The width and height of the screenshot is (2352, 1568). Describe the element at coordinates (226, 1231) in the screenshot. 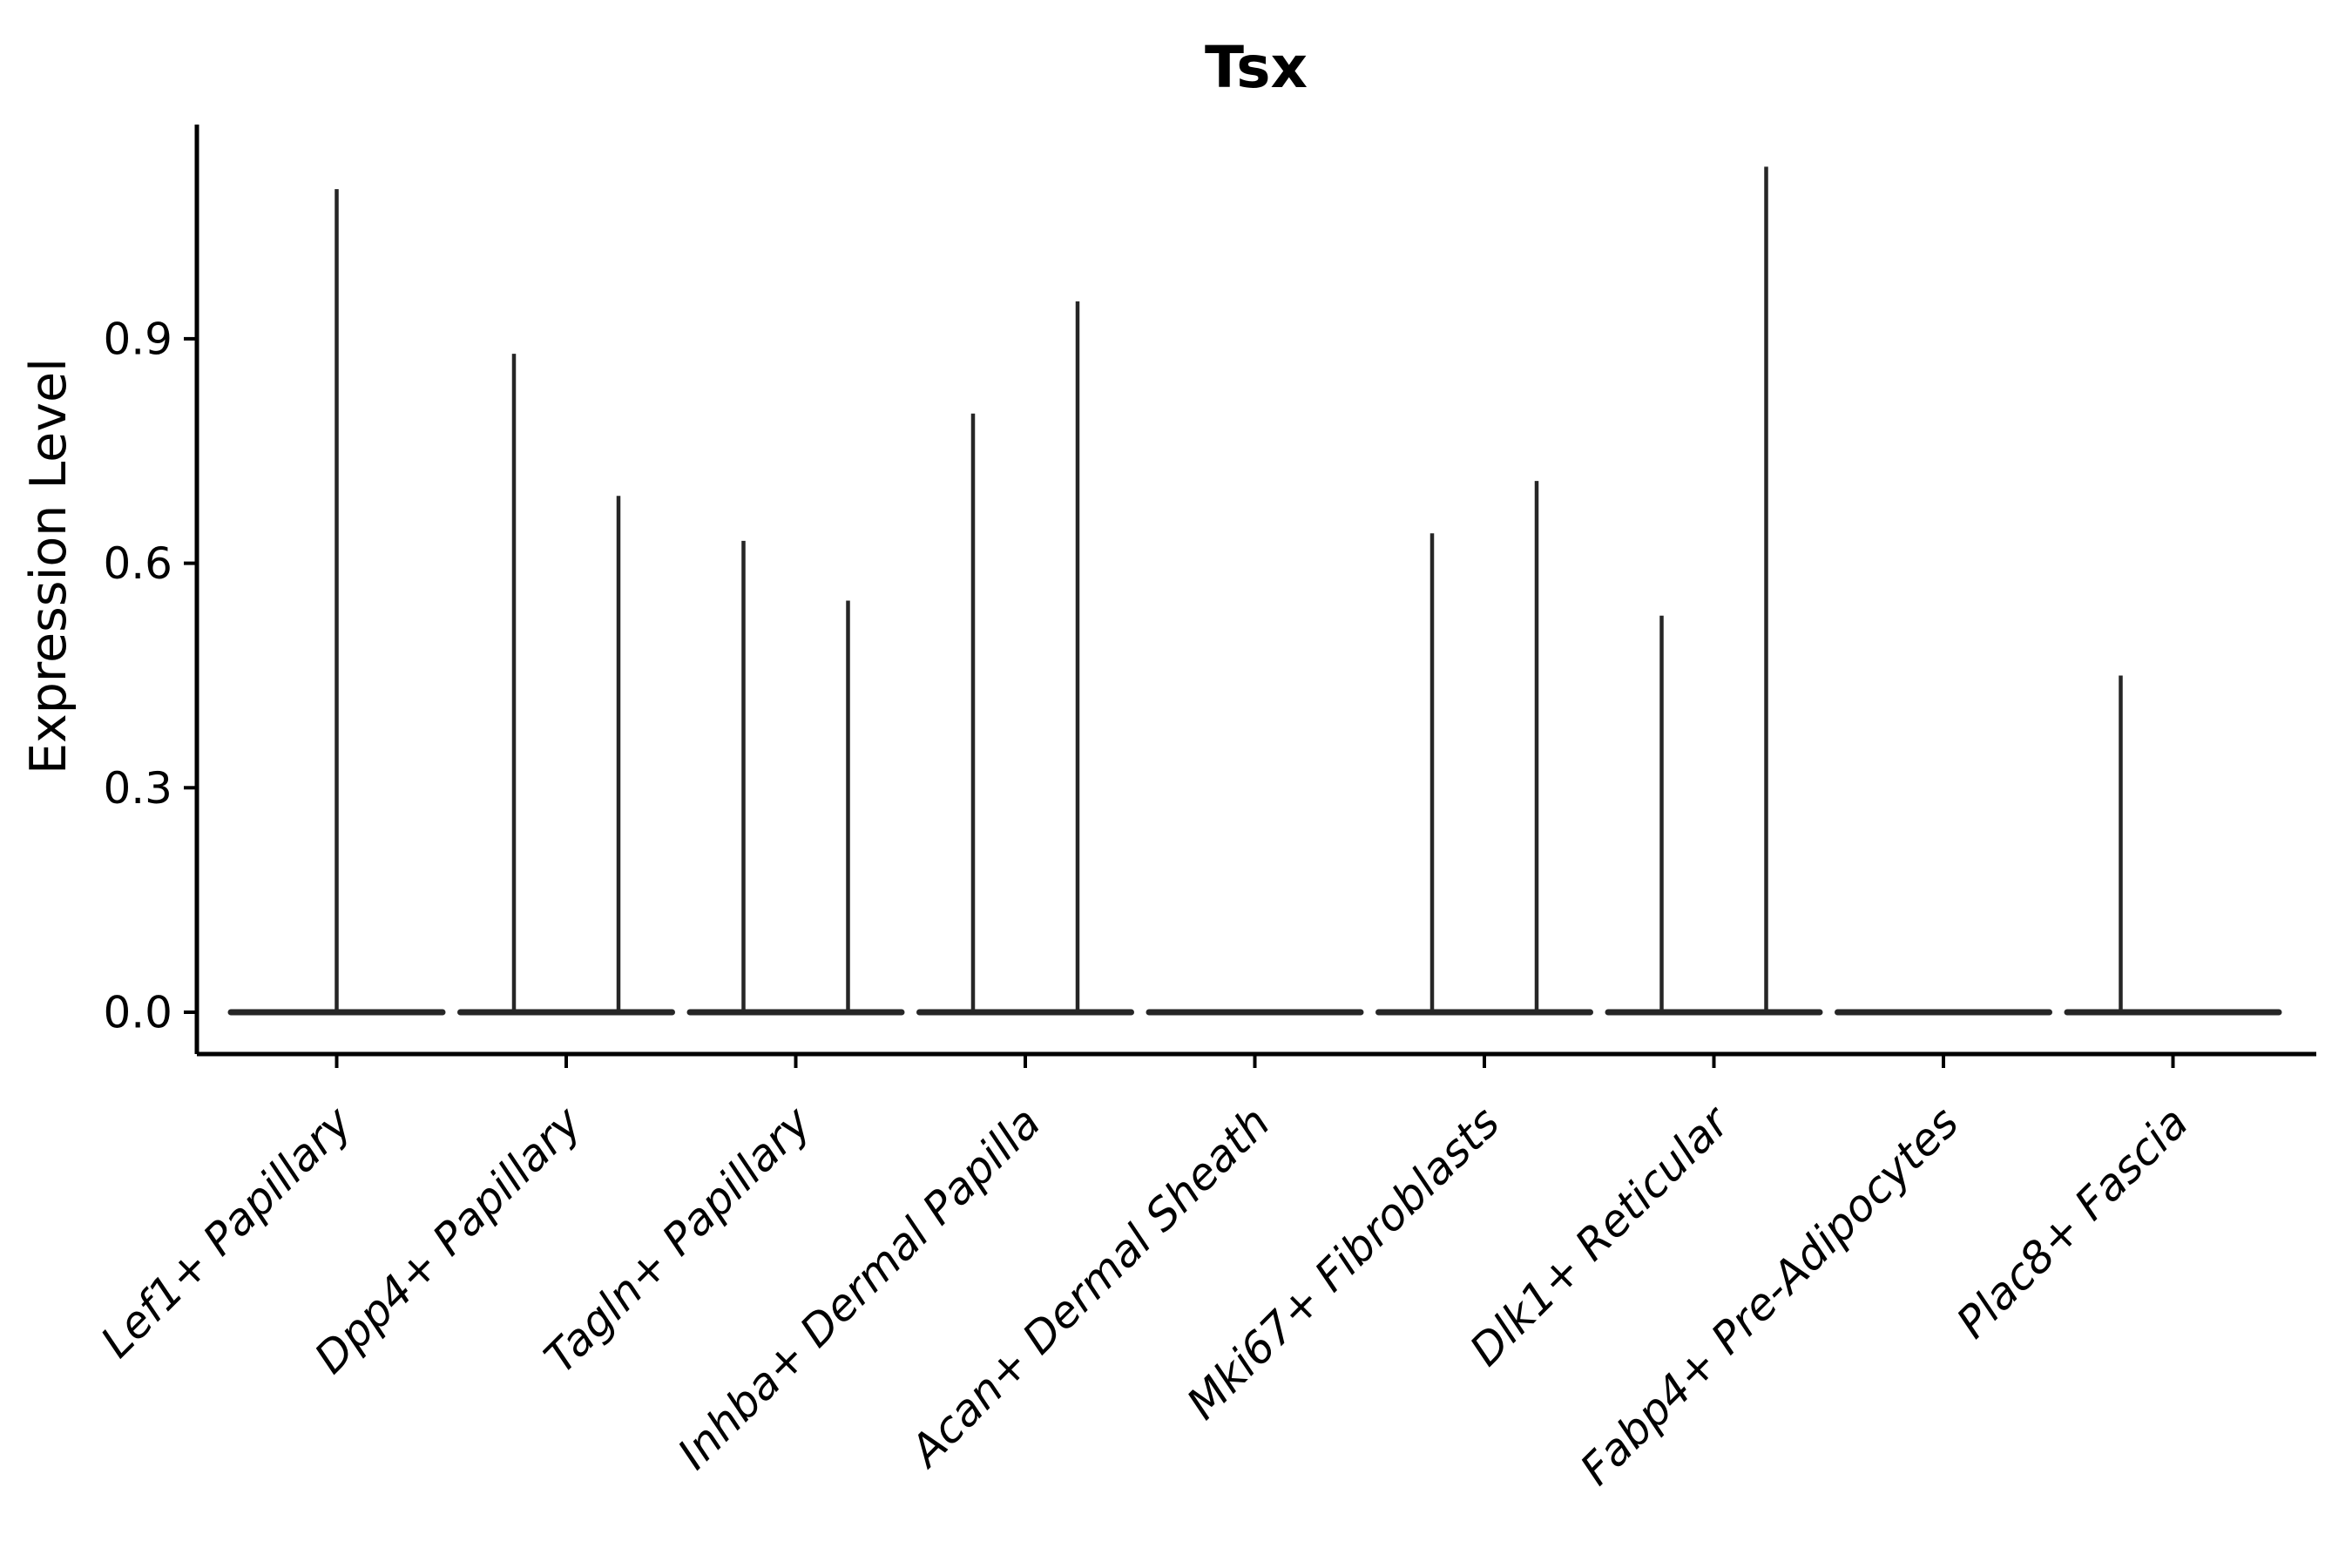

I see `x-tick-label: Lef1+ Papillary` at that location.